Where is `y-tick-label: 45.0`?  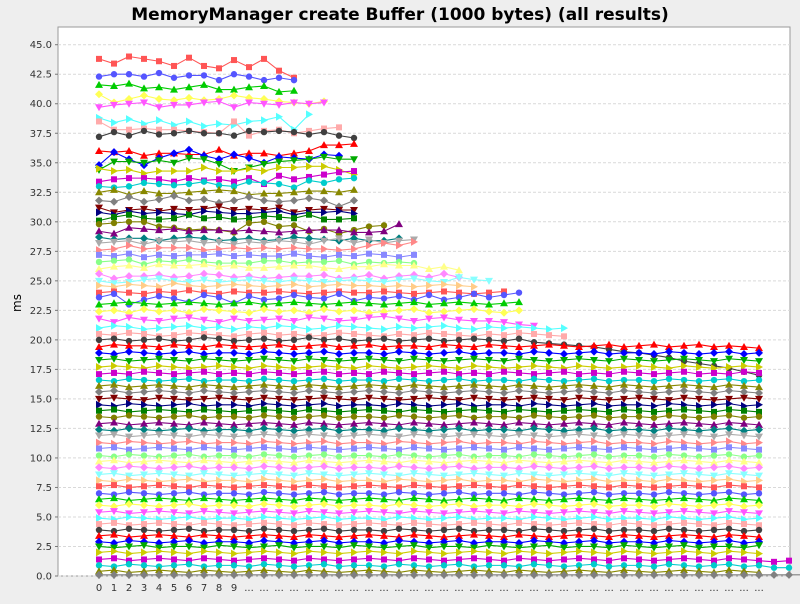 y-tick-label: 45.0 is located at coordinates (41, 45).